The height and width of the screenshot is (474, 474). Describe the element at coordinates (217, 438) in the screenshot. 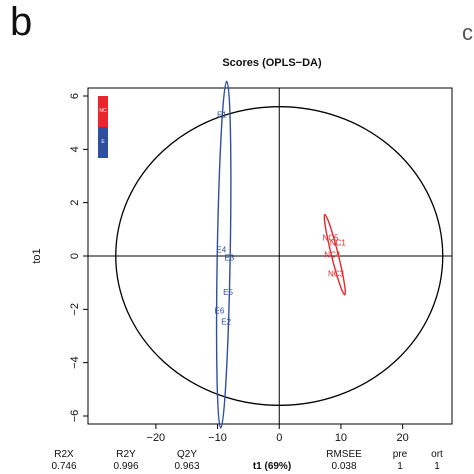

I see `x-tick-label: −10` at that location.